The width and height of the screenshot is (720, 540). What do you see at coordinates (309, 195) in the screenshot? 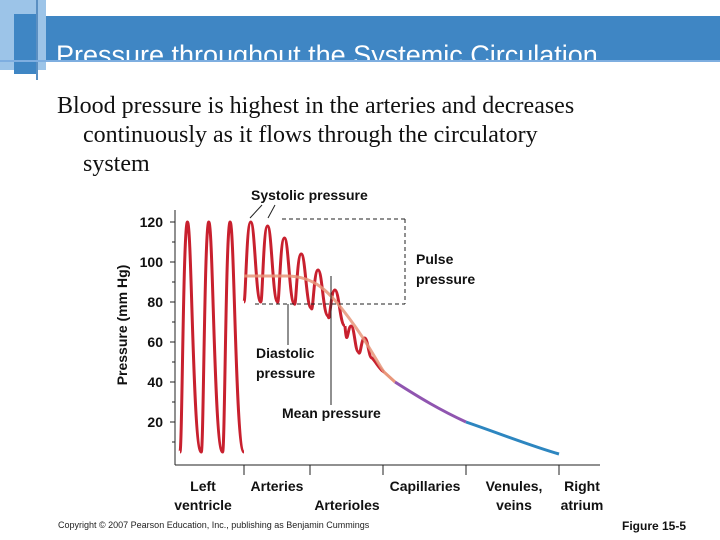
I see `systolic-label: Systolic pressure` at bounding box center [309, 195].